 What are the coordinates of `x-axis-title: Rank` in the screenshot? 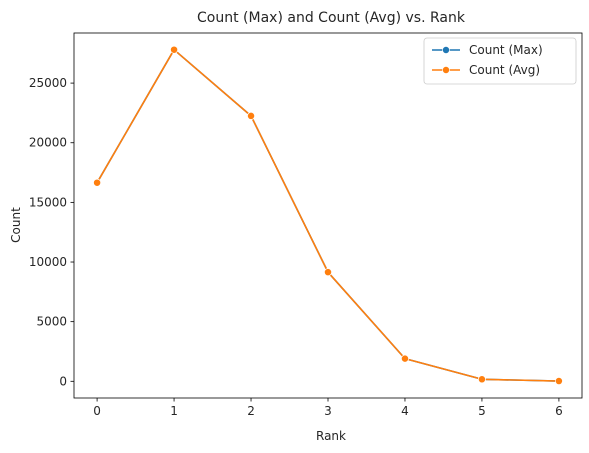 It's located at (331, 436).